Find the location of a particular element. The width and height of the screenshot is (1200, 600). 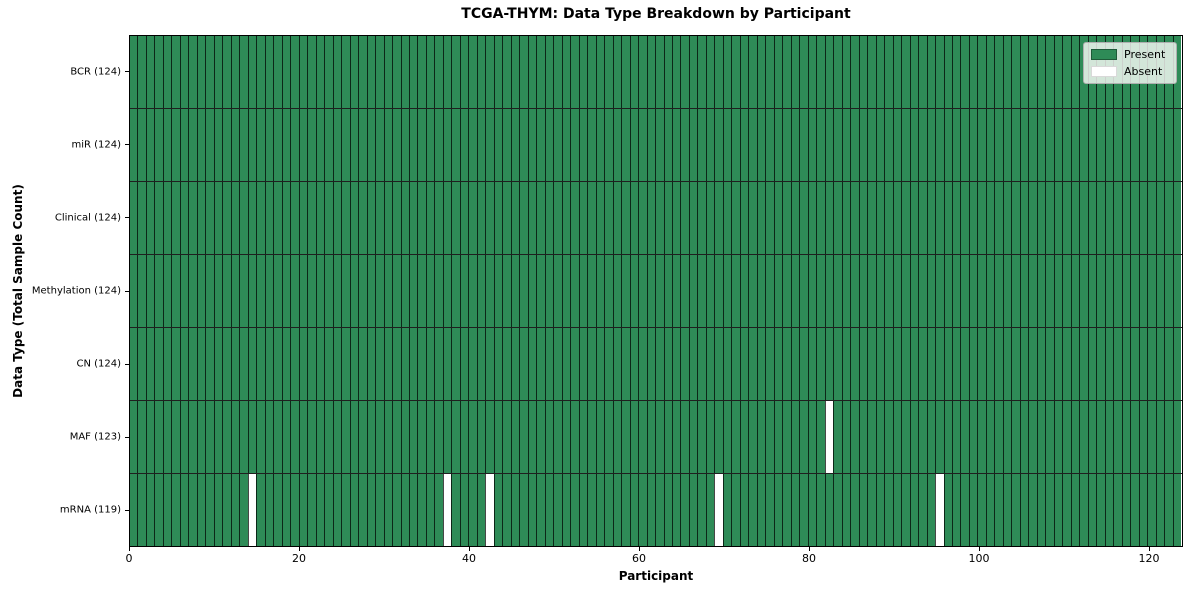

heatmap-row-maf is located at coordinates (656, 436).